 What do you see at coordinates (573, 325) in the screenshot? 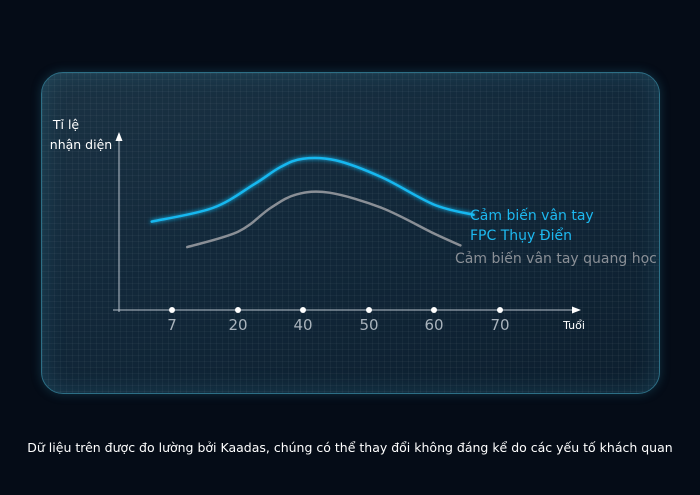
I see `x-axis-label: Tuổi` at bounding box center [573, 325].